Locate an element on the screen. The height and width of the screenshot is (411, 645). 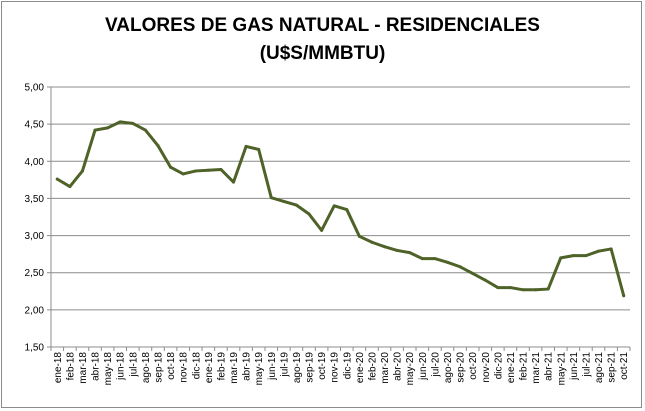
chart-title-line-1: VALORES DE GAS NATURAL - RESIDENCIALES is located at coordinates (322, 25).